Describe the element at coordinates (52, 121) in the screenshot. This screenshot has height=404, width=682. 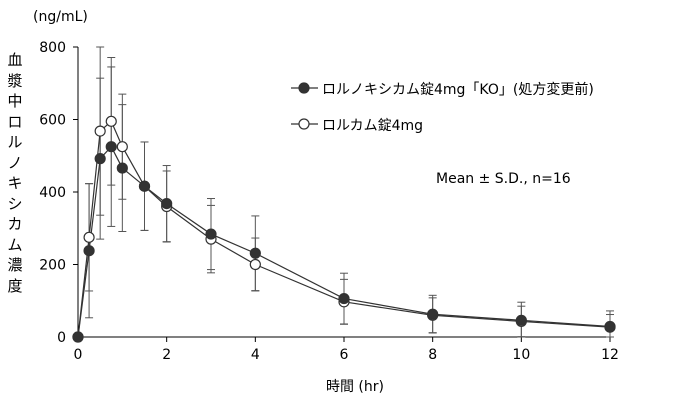
I see `y-tick-label: 600` at that location.